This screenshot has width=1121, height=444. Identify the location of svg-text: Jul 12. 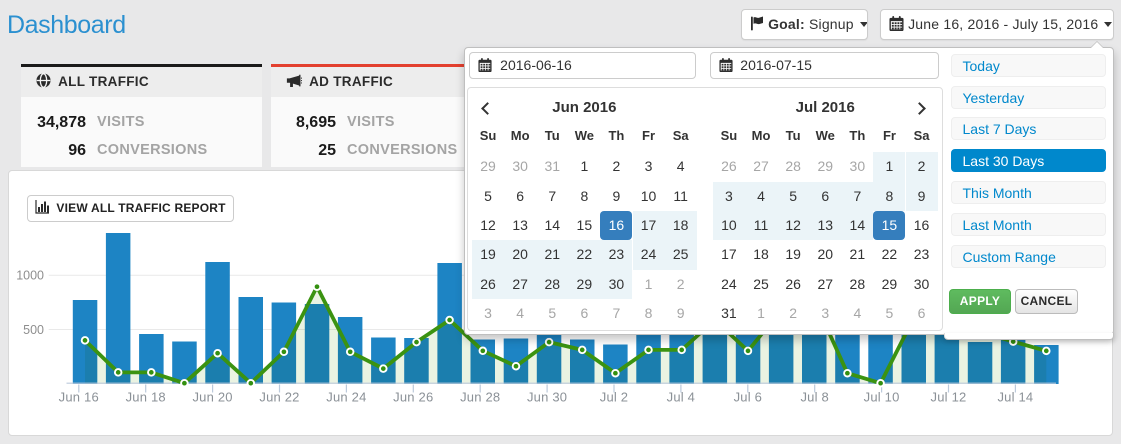
(949, 397).